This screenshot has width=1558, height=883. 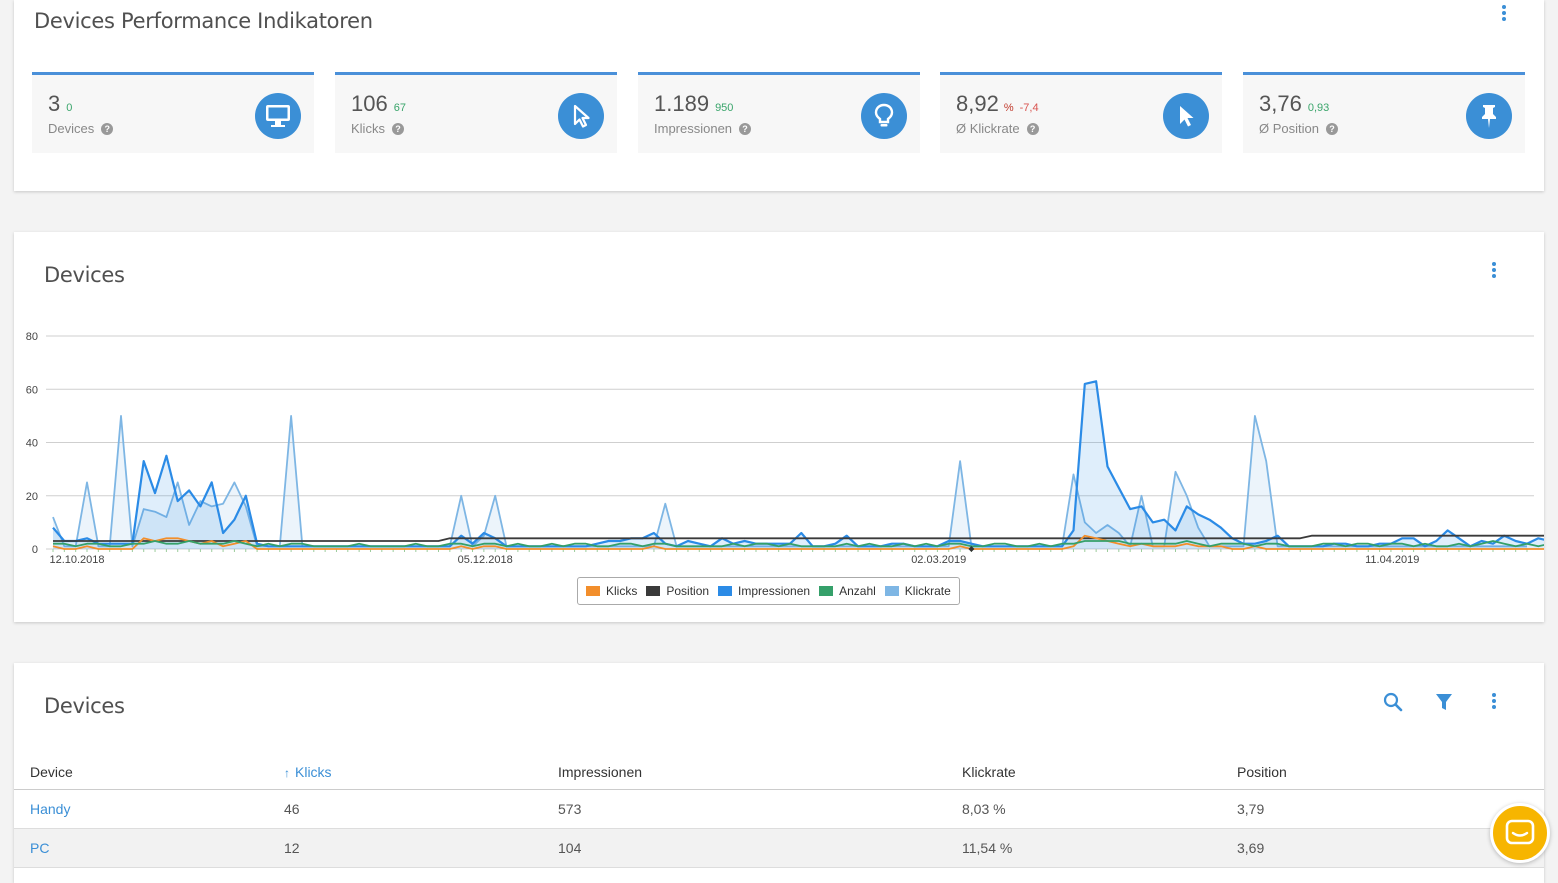 I want to click on kpi-klickrate: 8,92% -7,4 Ø Klickrate?, so click(x=1081, y=112).